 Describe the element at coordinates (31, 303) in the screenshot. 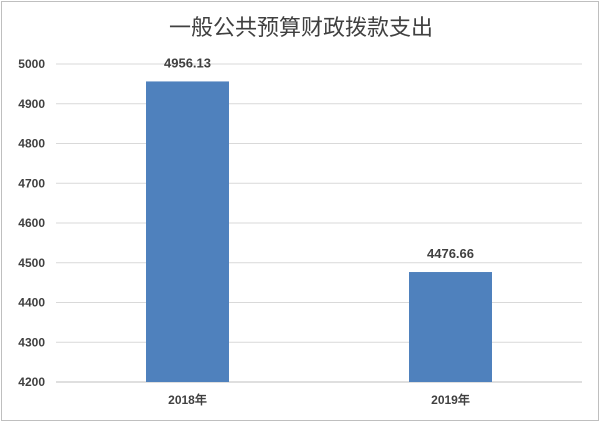

I see `y-tick-label: 4400` at that location.